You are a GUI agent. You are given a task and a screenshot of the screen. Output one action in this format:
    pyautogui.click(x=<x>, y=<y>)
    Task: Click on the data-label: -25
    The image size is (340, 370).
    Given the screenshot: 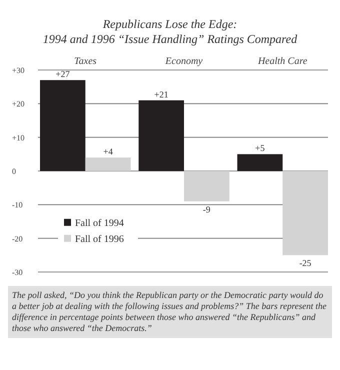 What is the action you would take?
    pyautogui.click(x=305, y=263)
    